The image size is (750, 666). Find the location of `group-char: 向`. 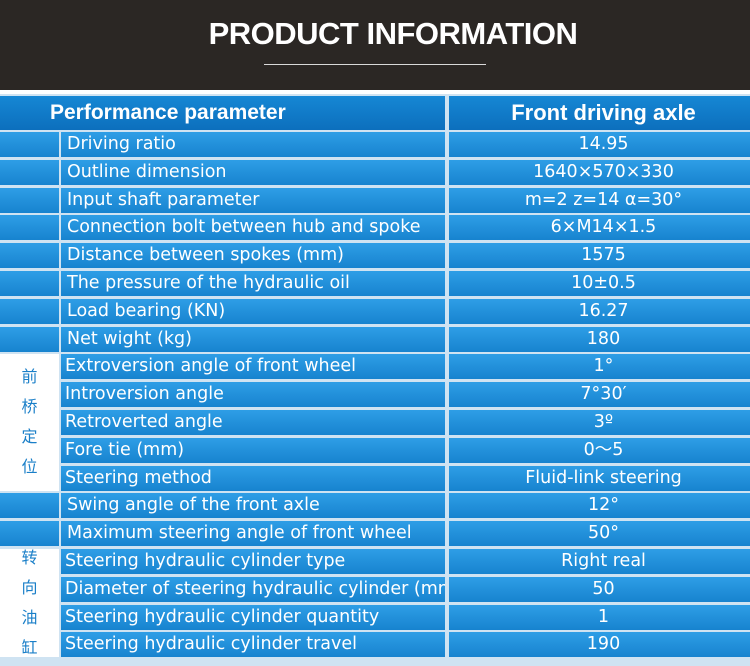

group-char: 向 is located at coordinates (29, 588).